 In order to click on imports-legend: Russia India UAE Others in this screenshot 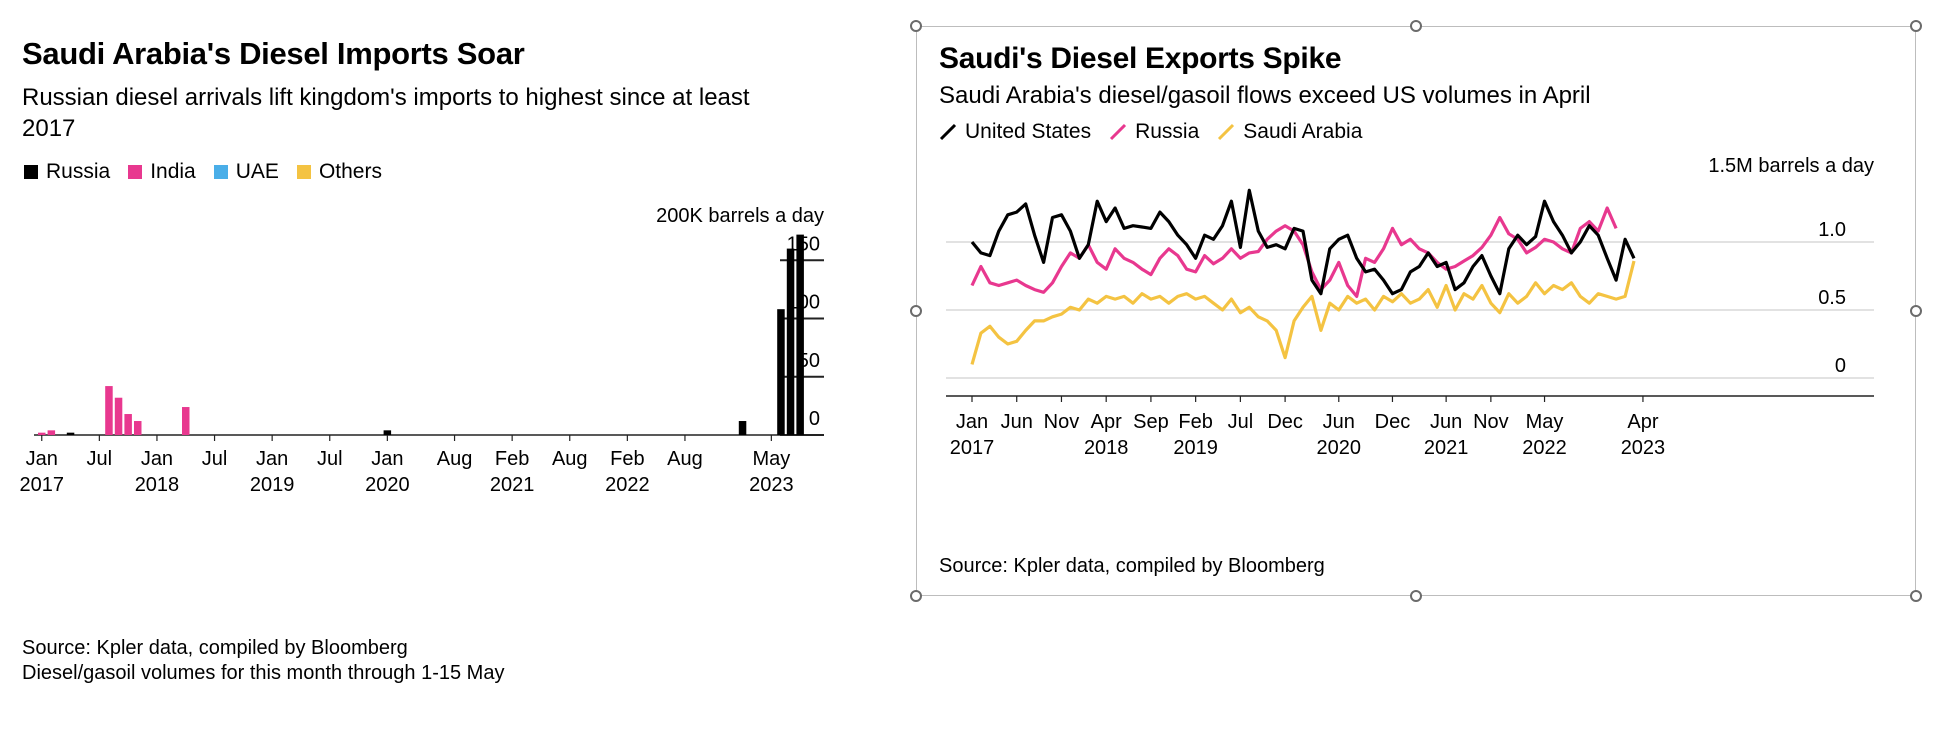, I will do `click(212, 172)`.